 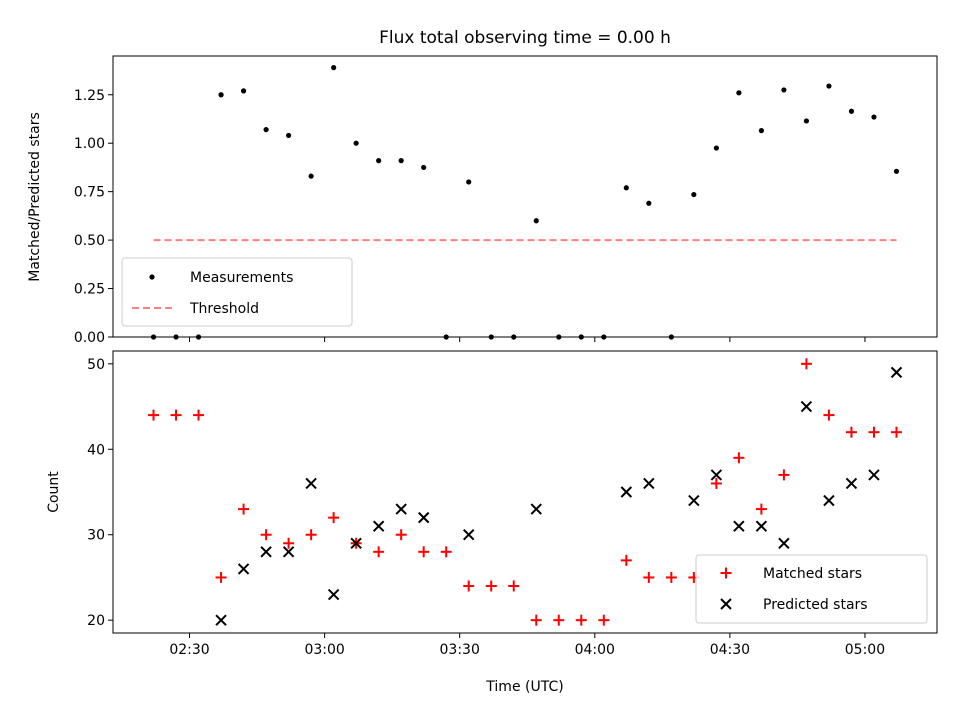 What do you see at coordinates (241, 278) in the screenshot?
I see `legend-label-measurements: Measurements` at bounding box center [241, 278].